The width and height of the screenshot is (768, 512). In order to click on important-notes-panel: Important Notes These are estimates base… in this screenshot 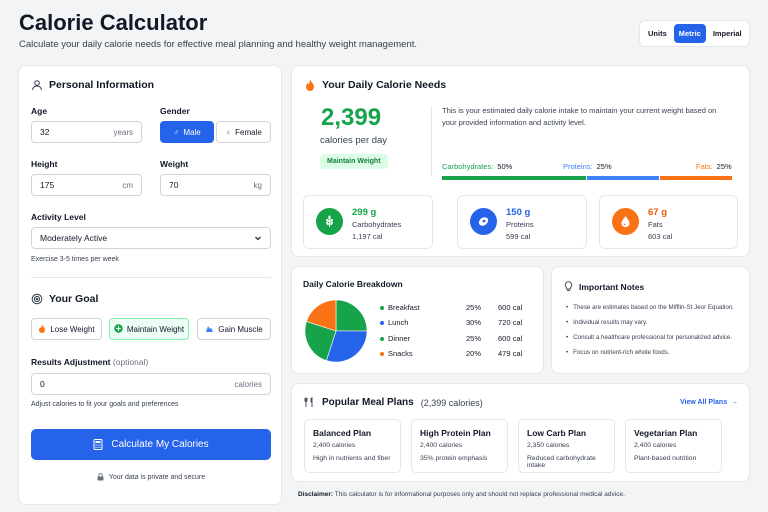, I will do `click(650, 320)`.